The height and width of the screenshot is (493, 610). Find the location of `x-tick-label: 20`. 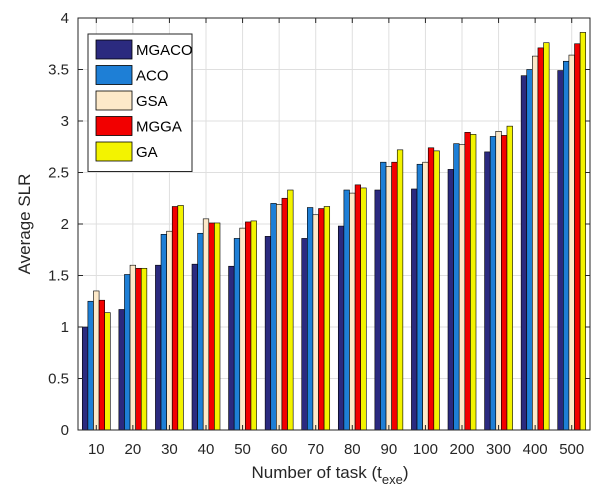

x-tick-label: 20 is located at coordinates (133, 449).